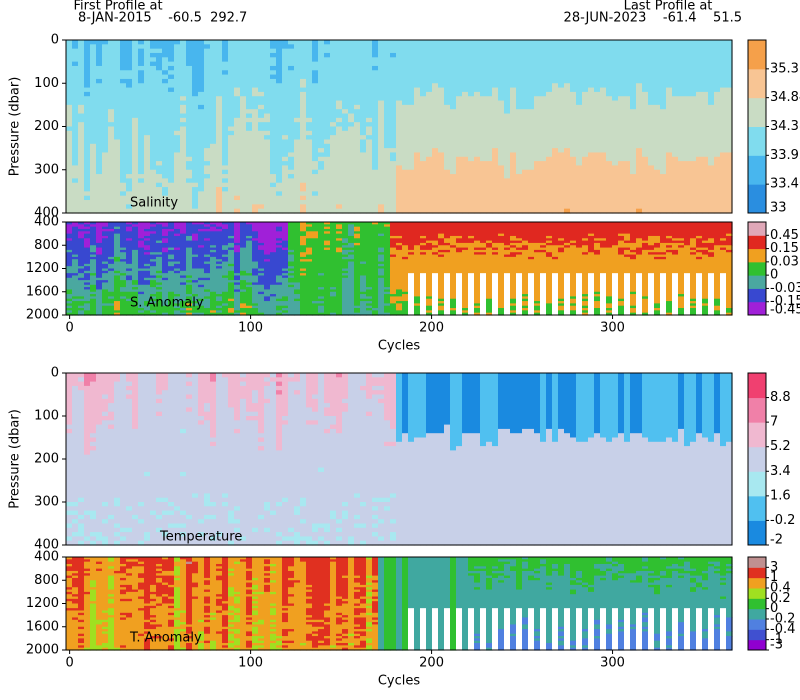  Describe the element at coordinates (46, 169) in the screenshot. I see `y-tick-label: 300` at that location.